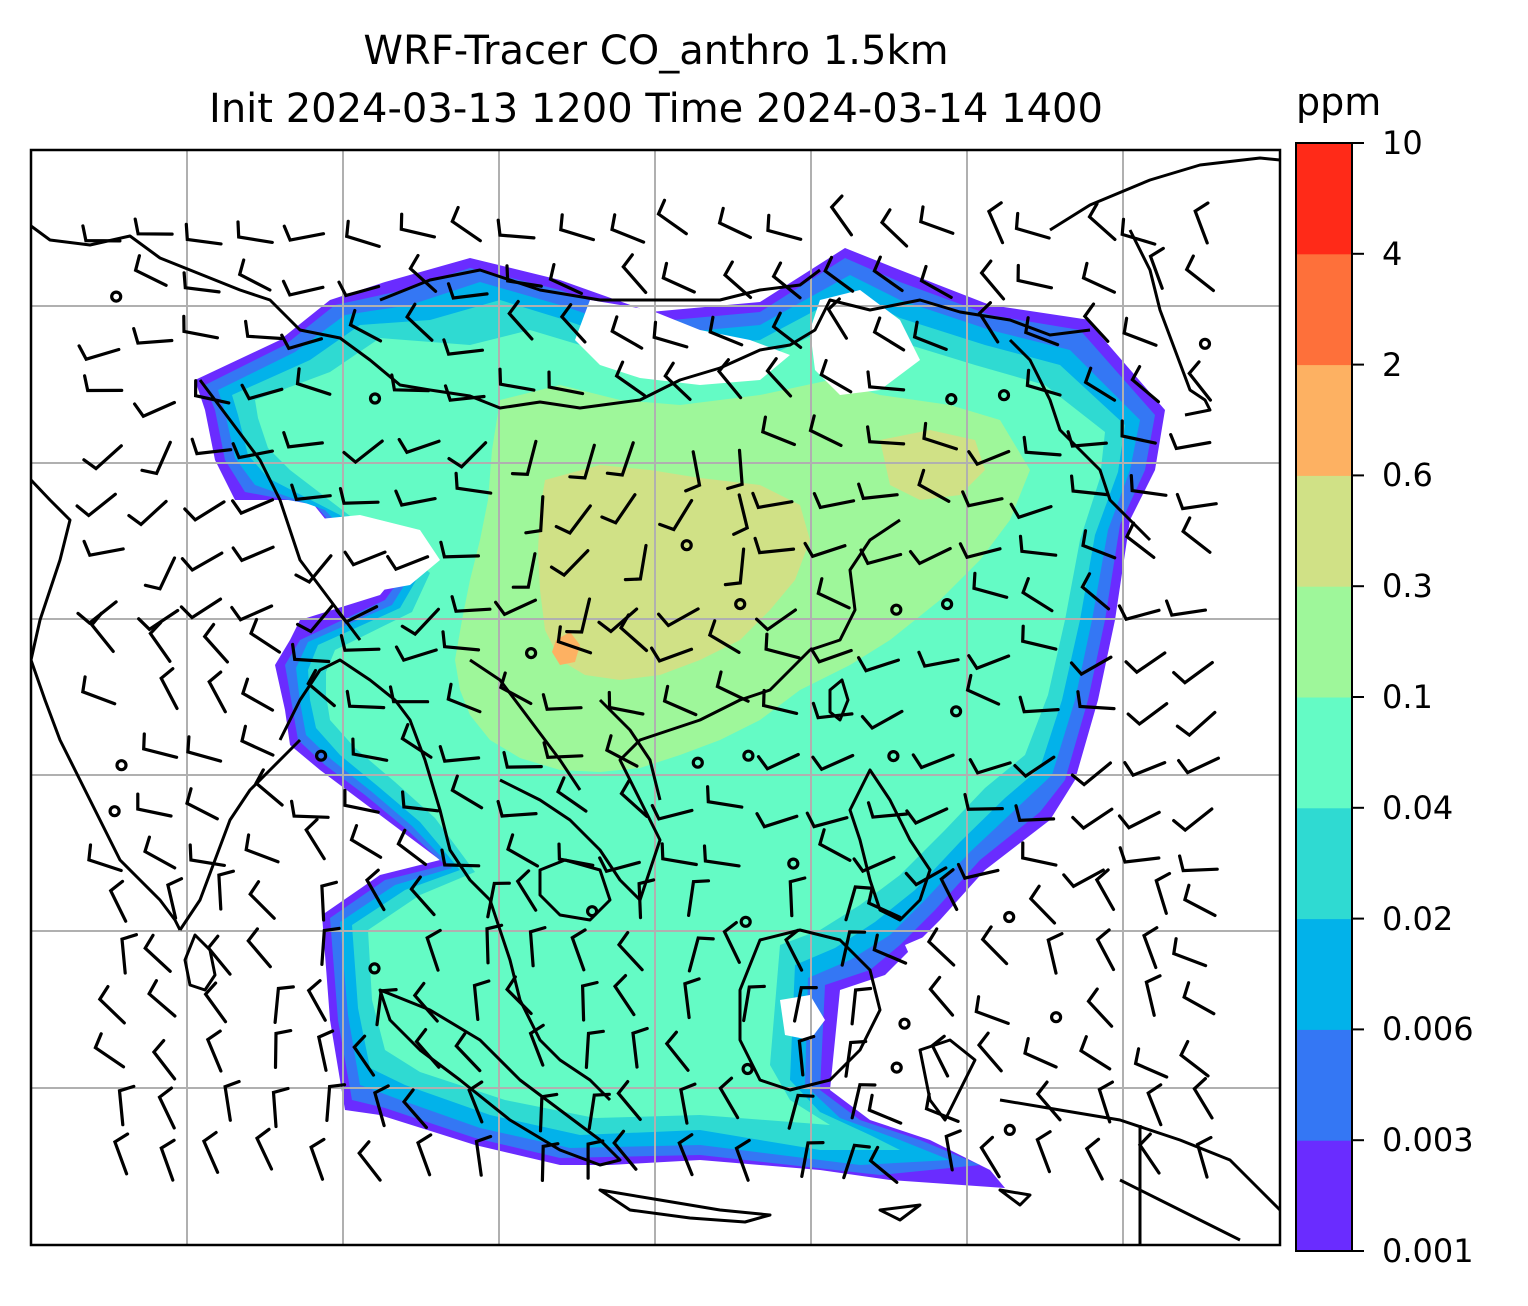  I want to click on colorbar-tick-label: 4, so click(1392, 253).